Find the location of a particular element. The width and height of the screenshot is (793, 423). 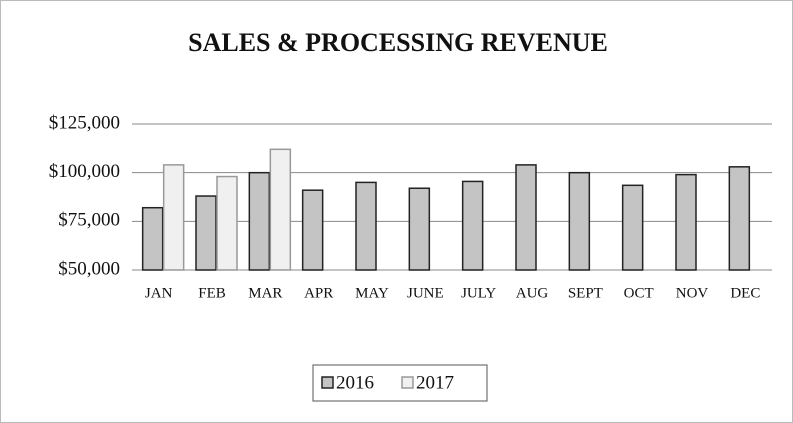

x-tick-label: JULY is located at coordinates (478, 293).